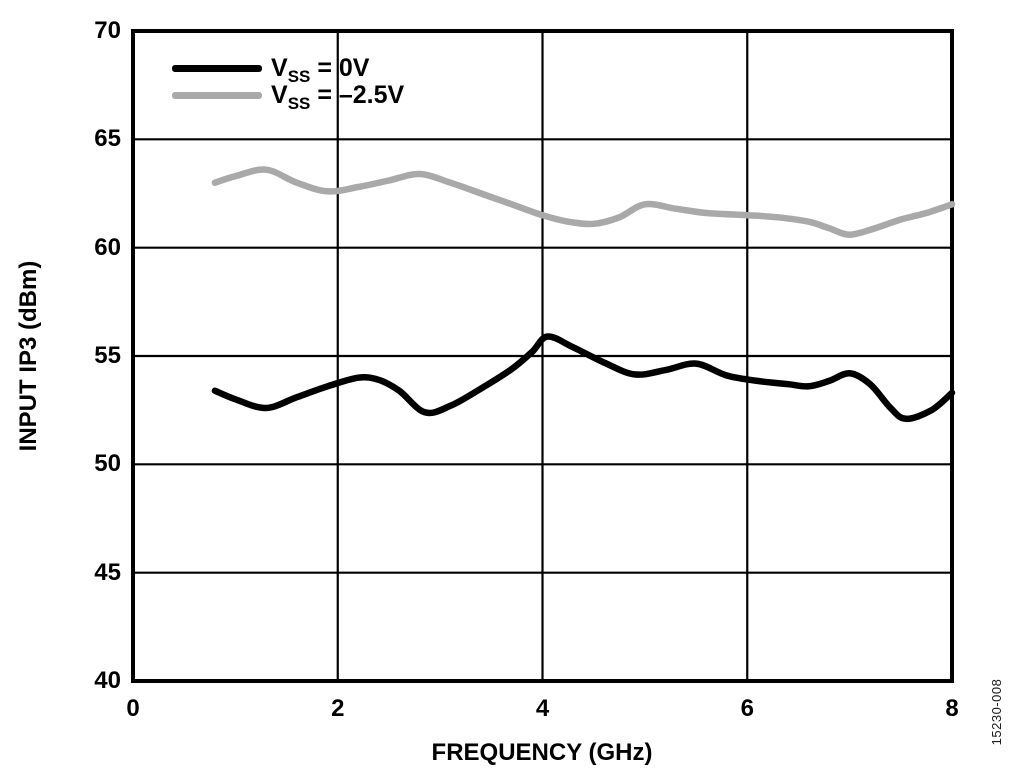 This screenshot has width=1017, height=776. What do you see at coordinates (583, 202) in the screenshot?
I see `series-line-vss-neg2p5v` at bounding box center [583, 202].